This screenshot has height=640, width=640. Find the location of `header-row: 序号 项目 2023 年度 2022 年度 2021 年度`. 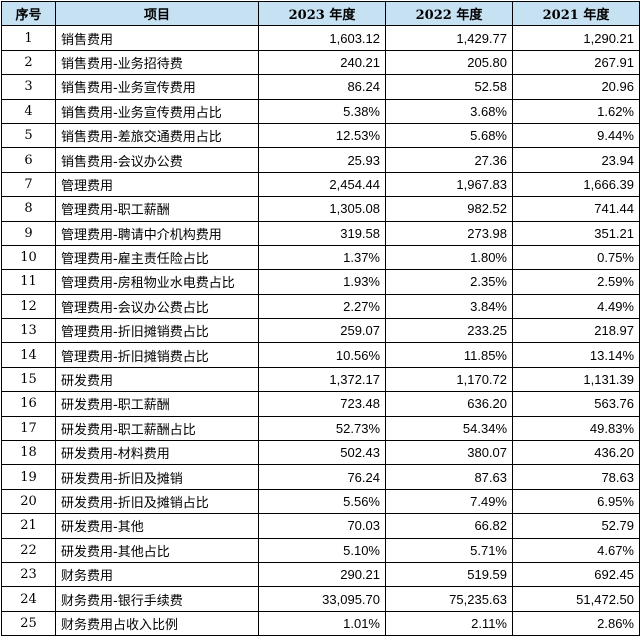

header-row: 序号 项目 2023 年度 2022 年度 2021 年度 is located at coordinates (320, 13).